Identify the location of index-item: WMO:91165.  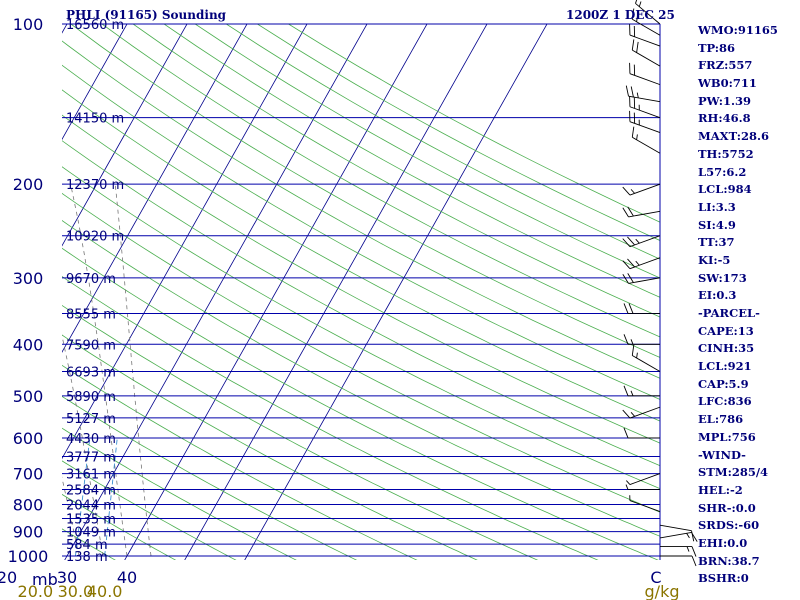
(738, 30).